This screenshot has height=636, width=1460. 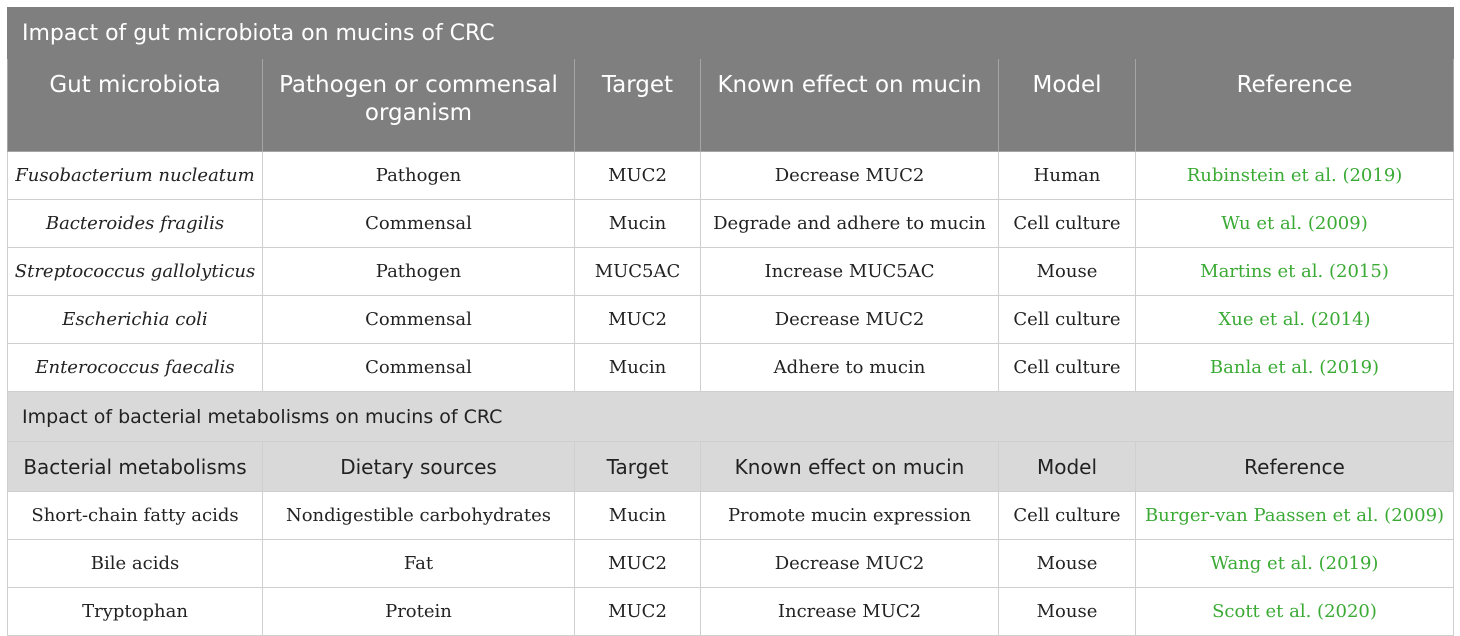 What do you see at coordinates (418, 563) in the screenshot?
I see `dietary-source-cell: Fat` at bounding box center [418, 563].